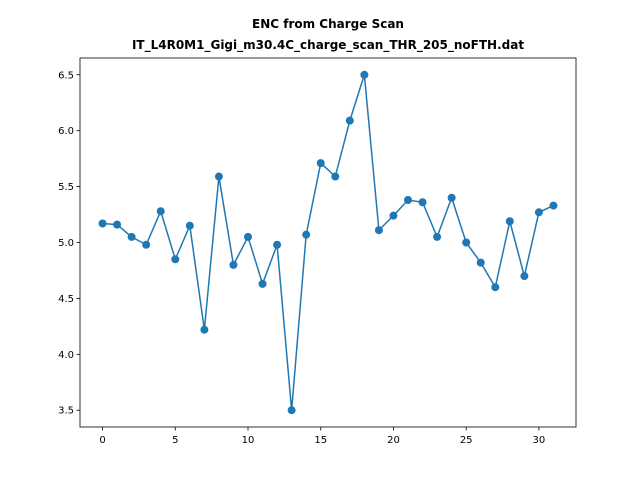 This screenshot has height=480, width=640. What do you see at coordinates (175, 440) in the screenshot?
I see `x-tick-label: 5` at bounding box center [175, 440].